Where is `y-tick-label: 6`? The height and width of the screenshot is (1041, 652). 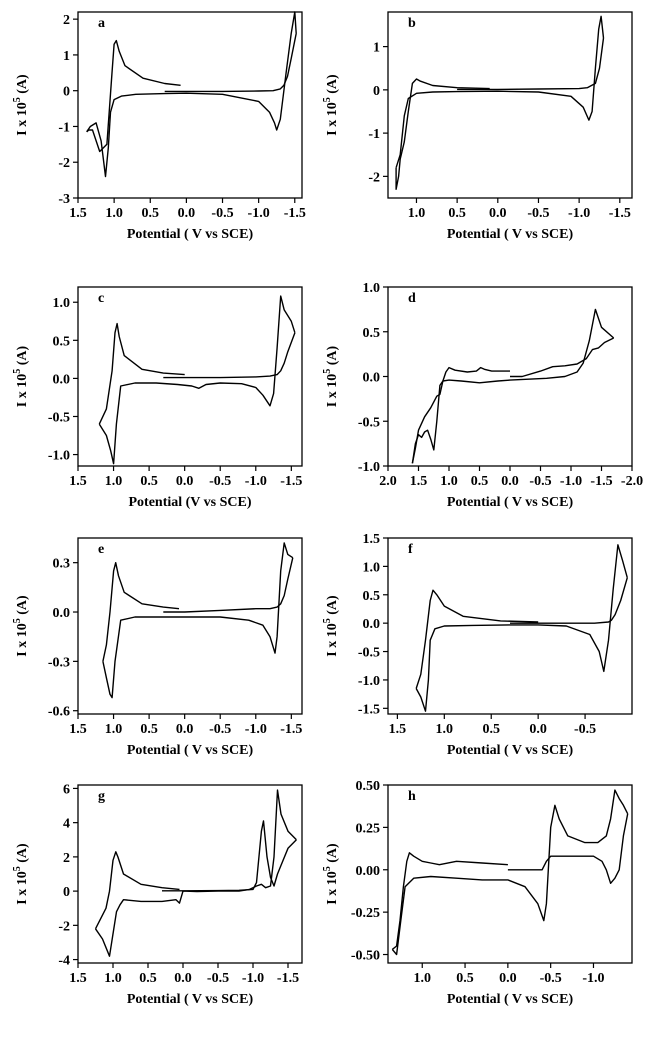 y-tick-label: 6 is located at coordinates (66, 789).